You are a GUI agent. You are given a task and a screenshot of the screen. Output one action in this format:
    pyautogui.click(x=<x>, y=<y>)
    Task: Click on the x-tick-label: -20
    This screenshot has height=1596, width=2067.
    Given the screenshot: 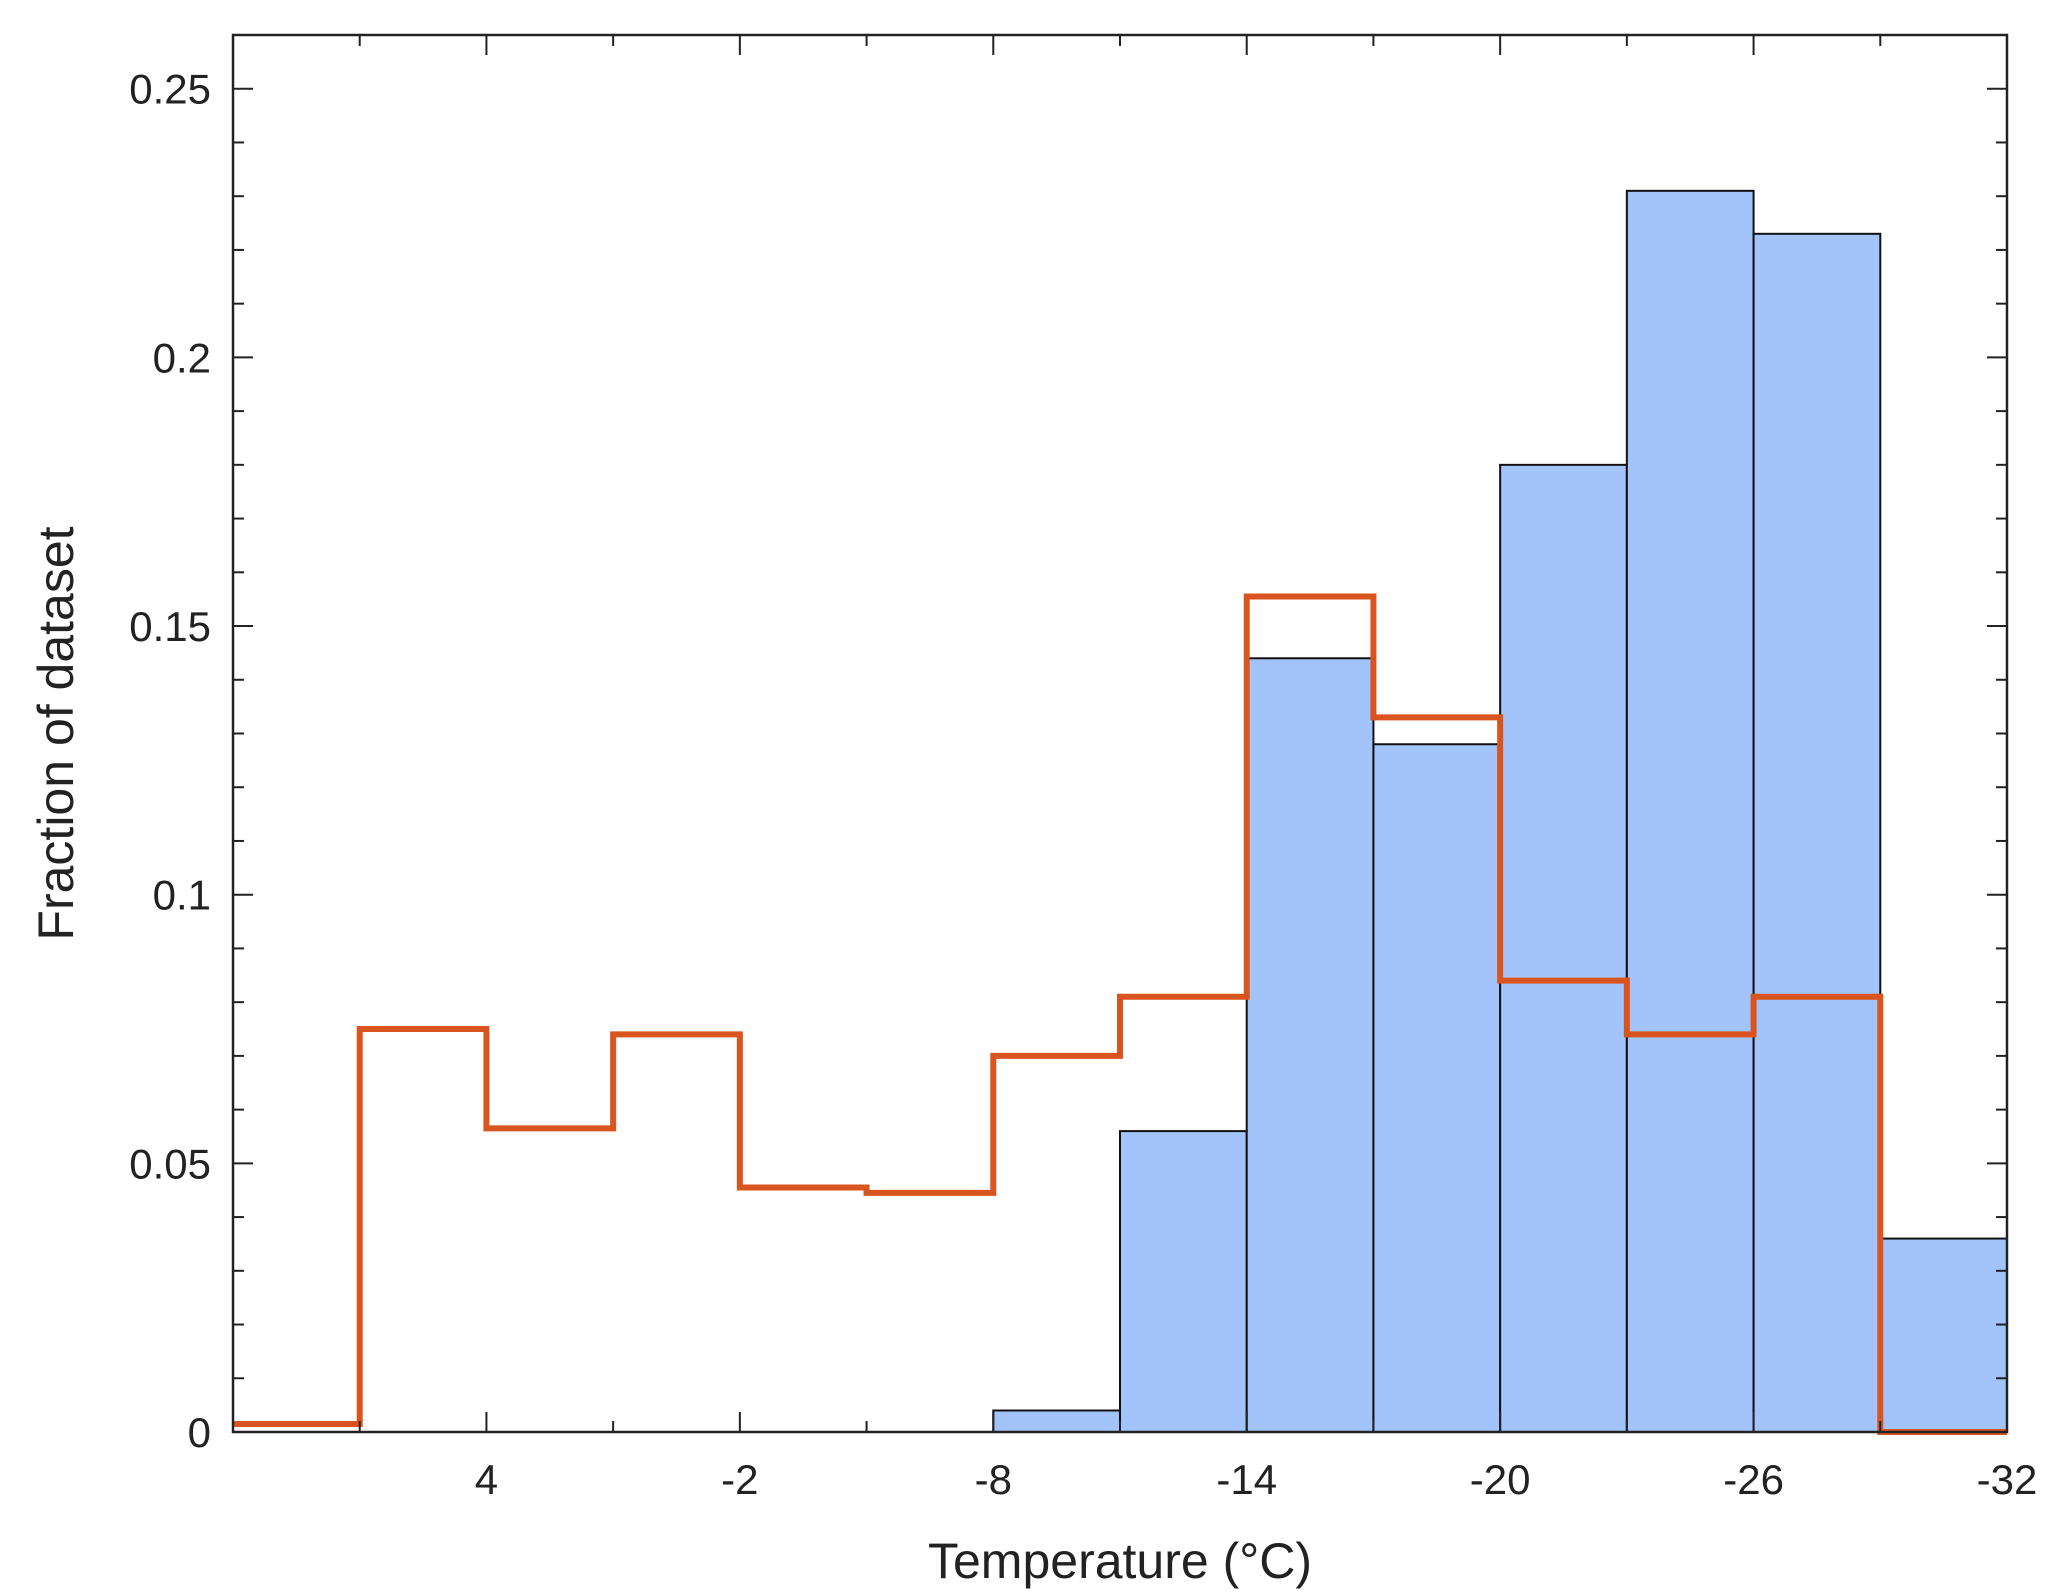 What is the action you would take?
    pyautogui.click(x=1500, y=1479)
    